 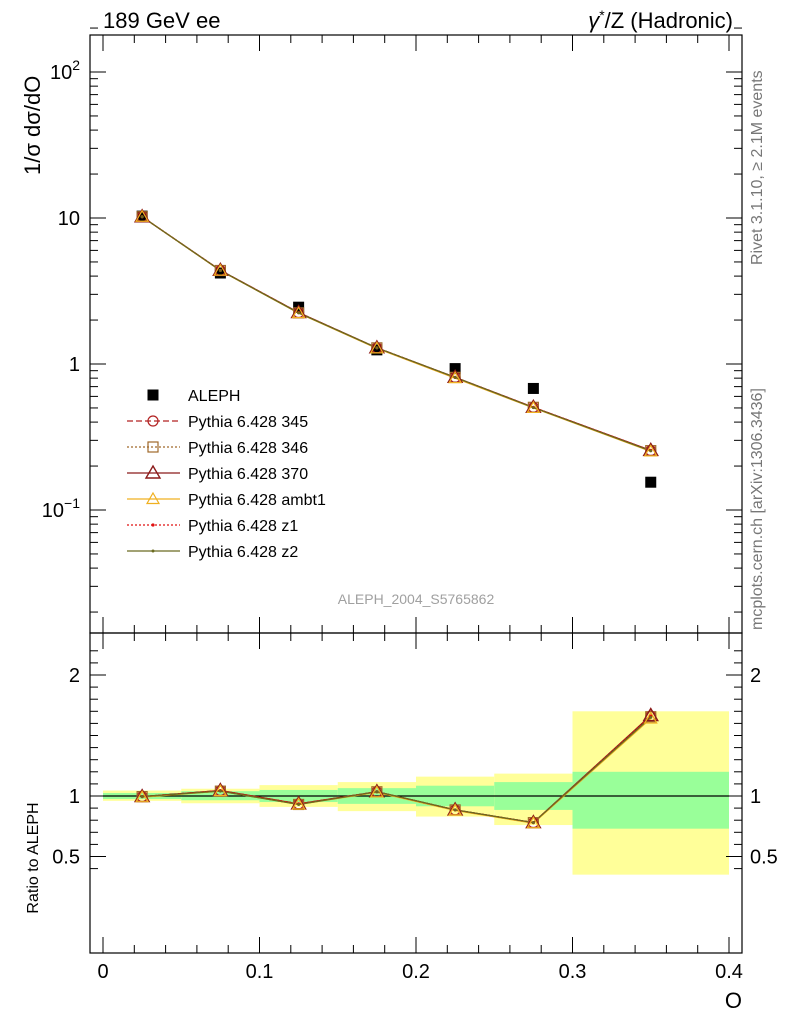 I want to click on header-left: 189 GeV ee, so click(x=161, y=20).